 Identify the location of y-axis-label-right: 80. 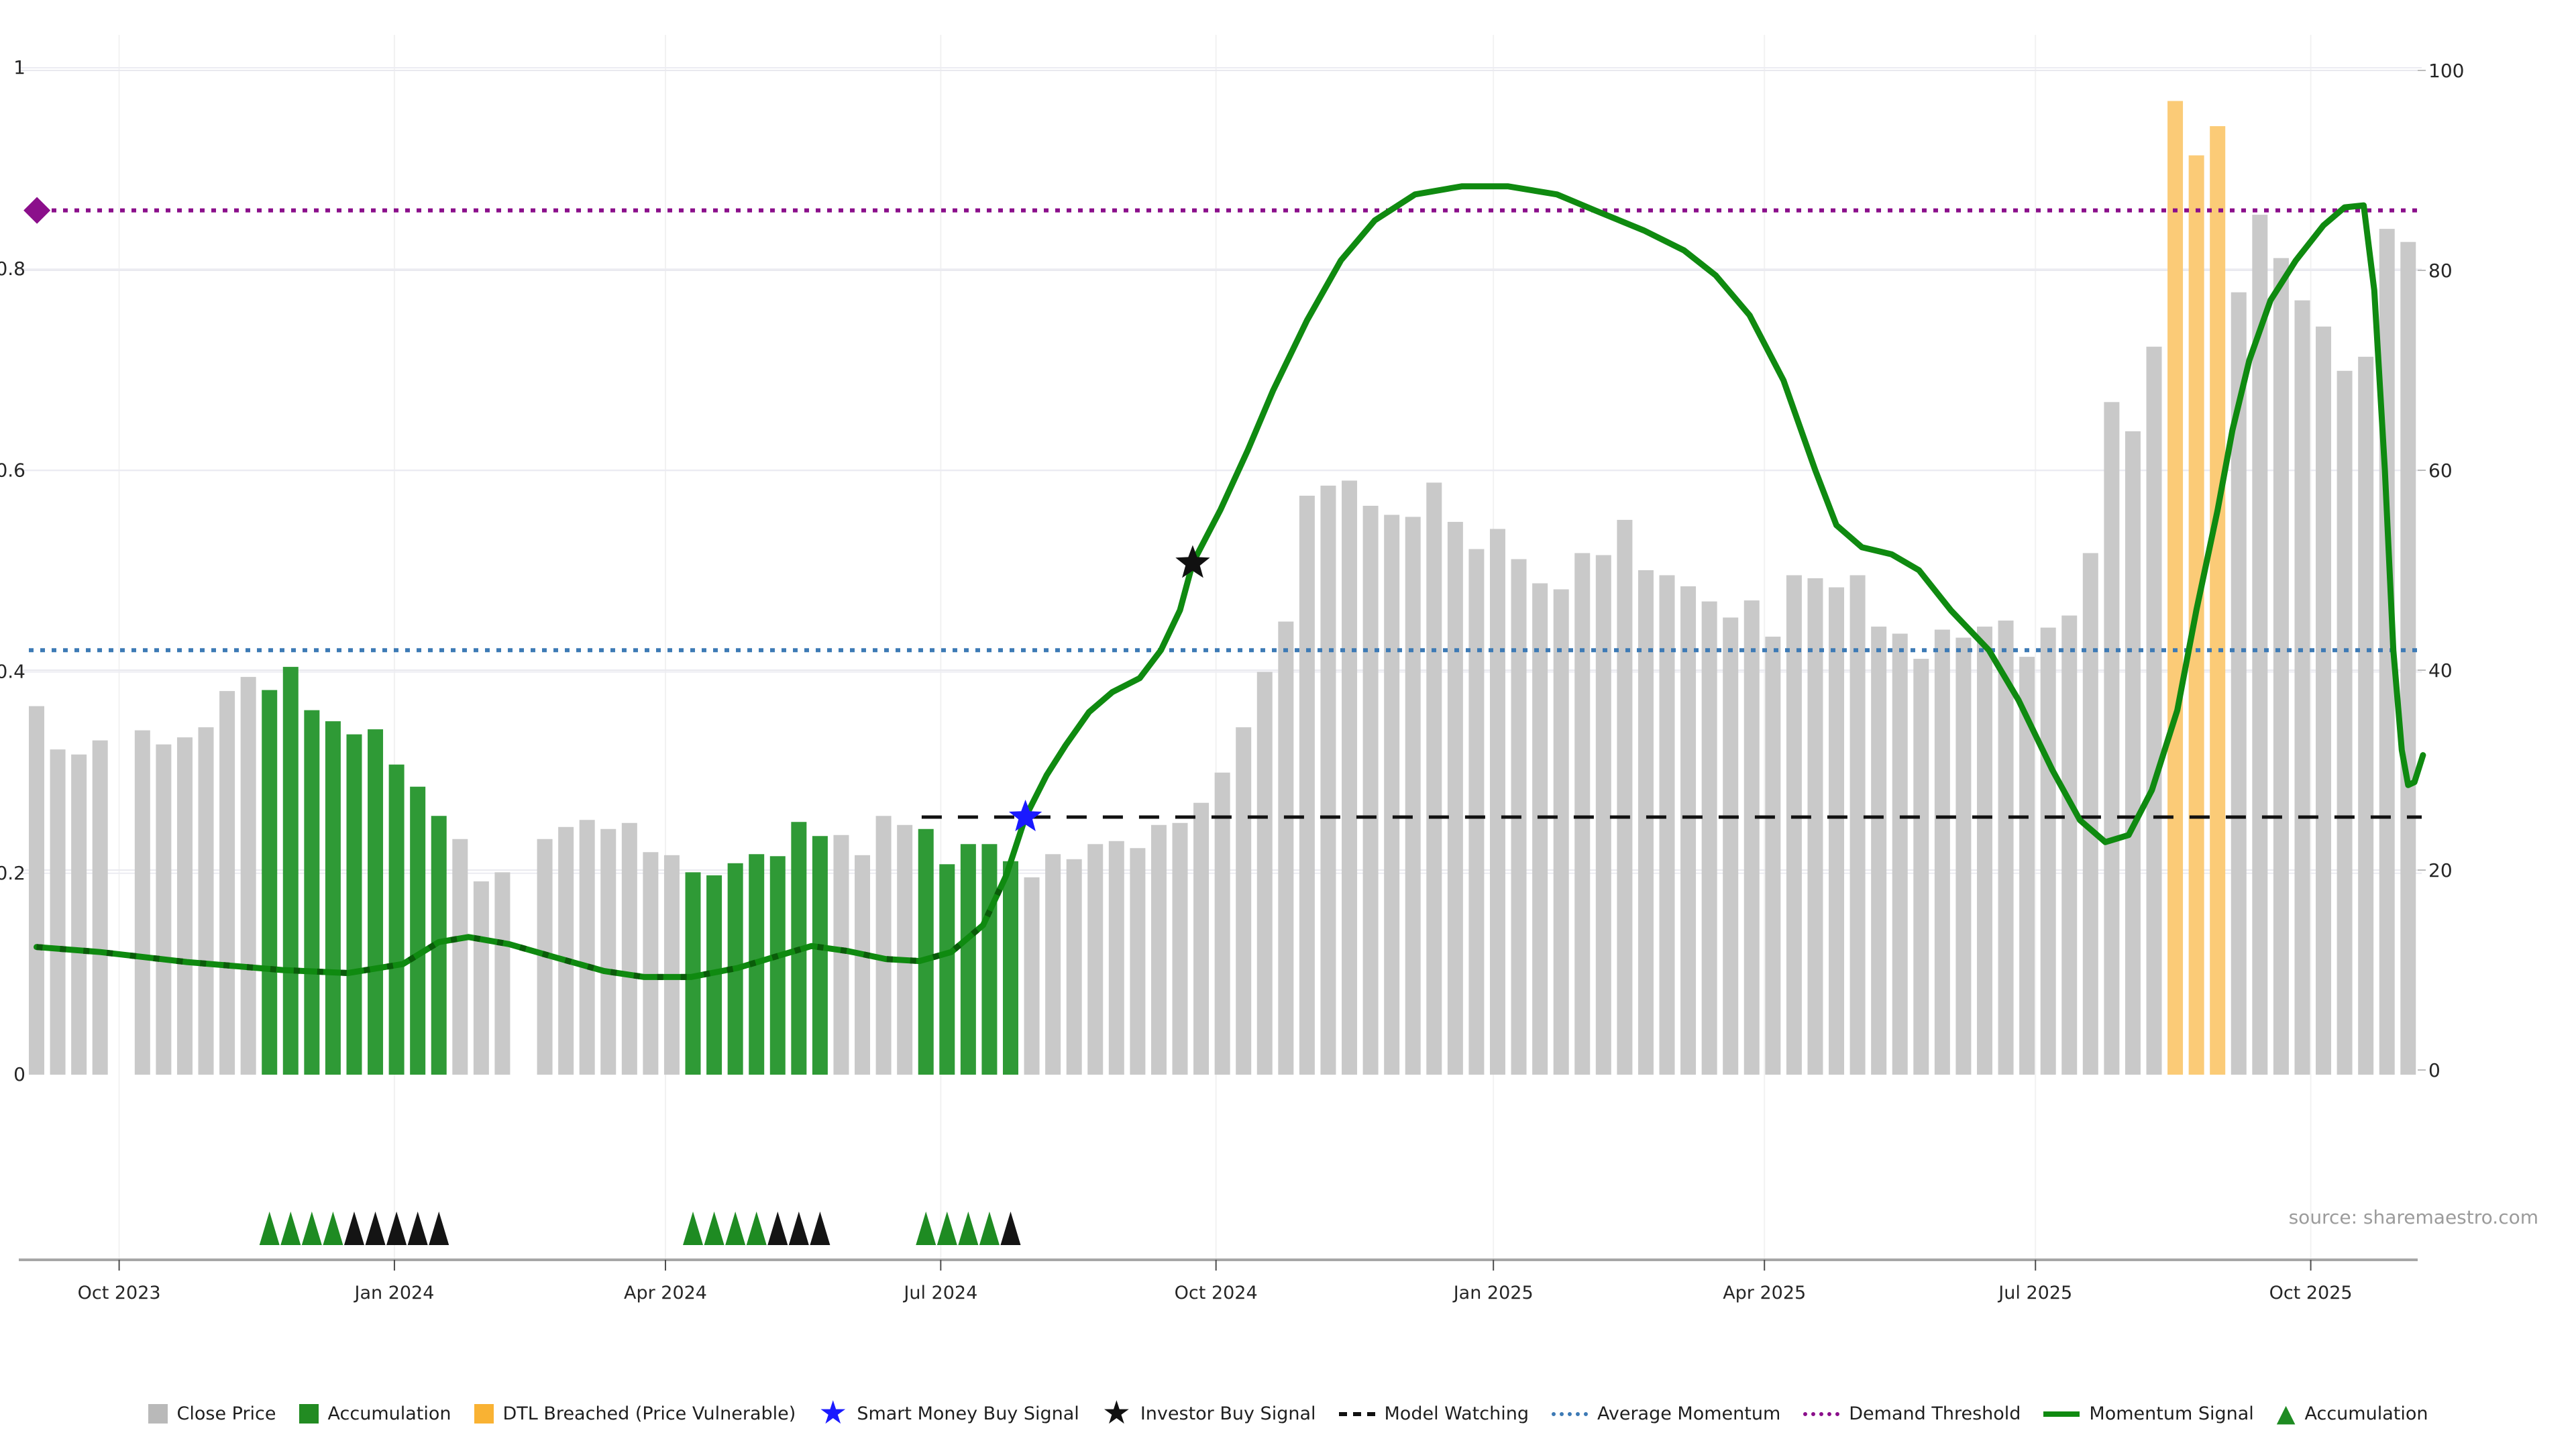
(2440, 271).